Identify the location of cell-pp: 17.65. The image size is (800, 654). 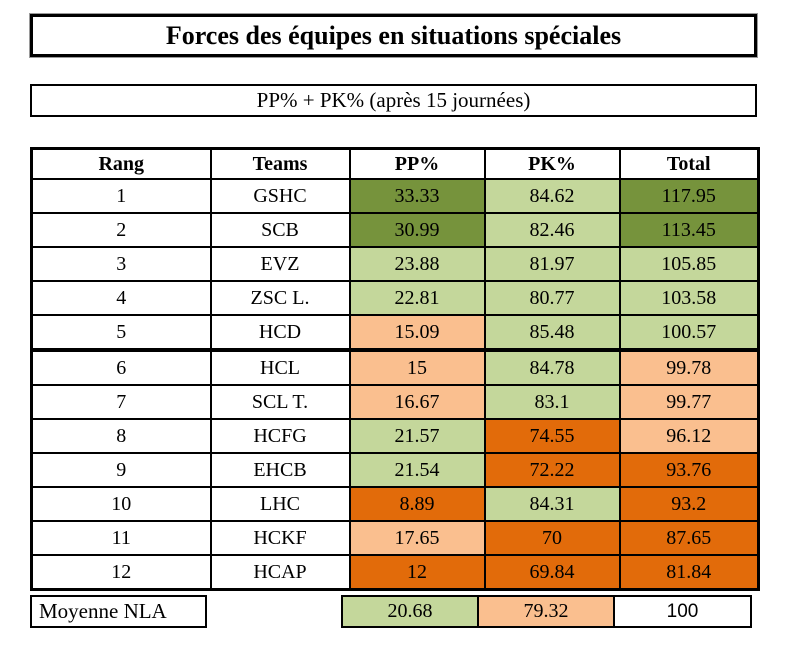
(417, 538).